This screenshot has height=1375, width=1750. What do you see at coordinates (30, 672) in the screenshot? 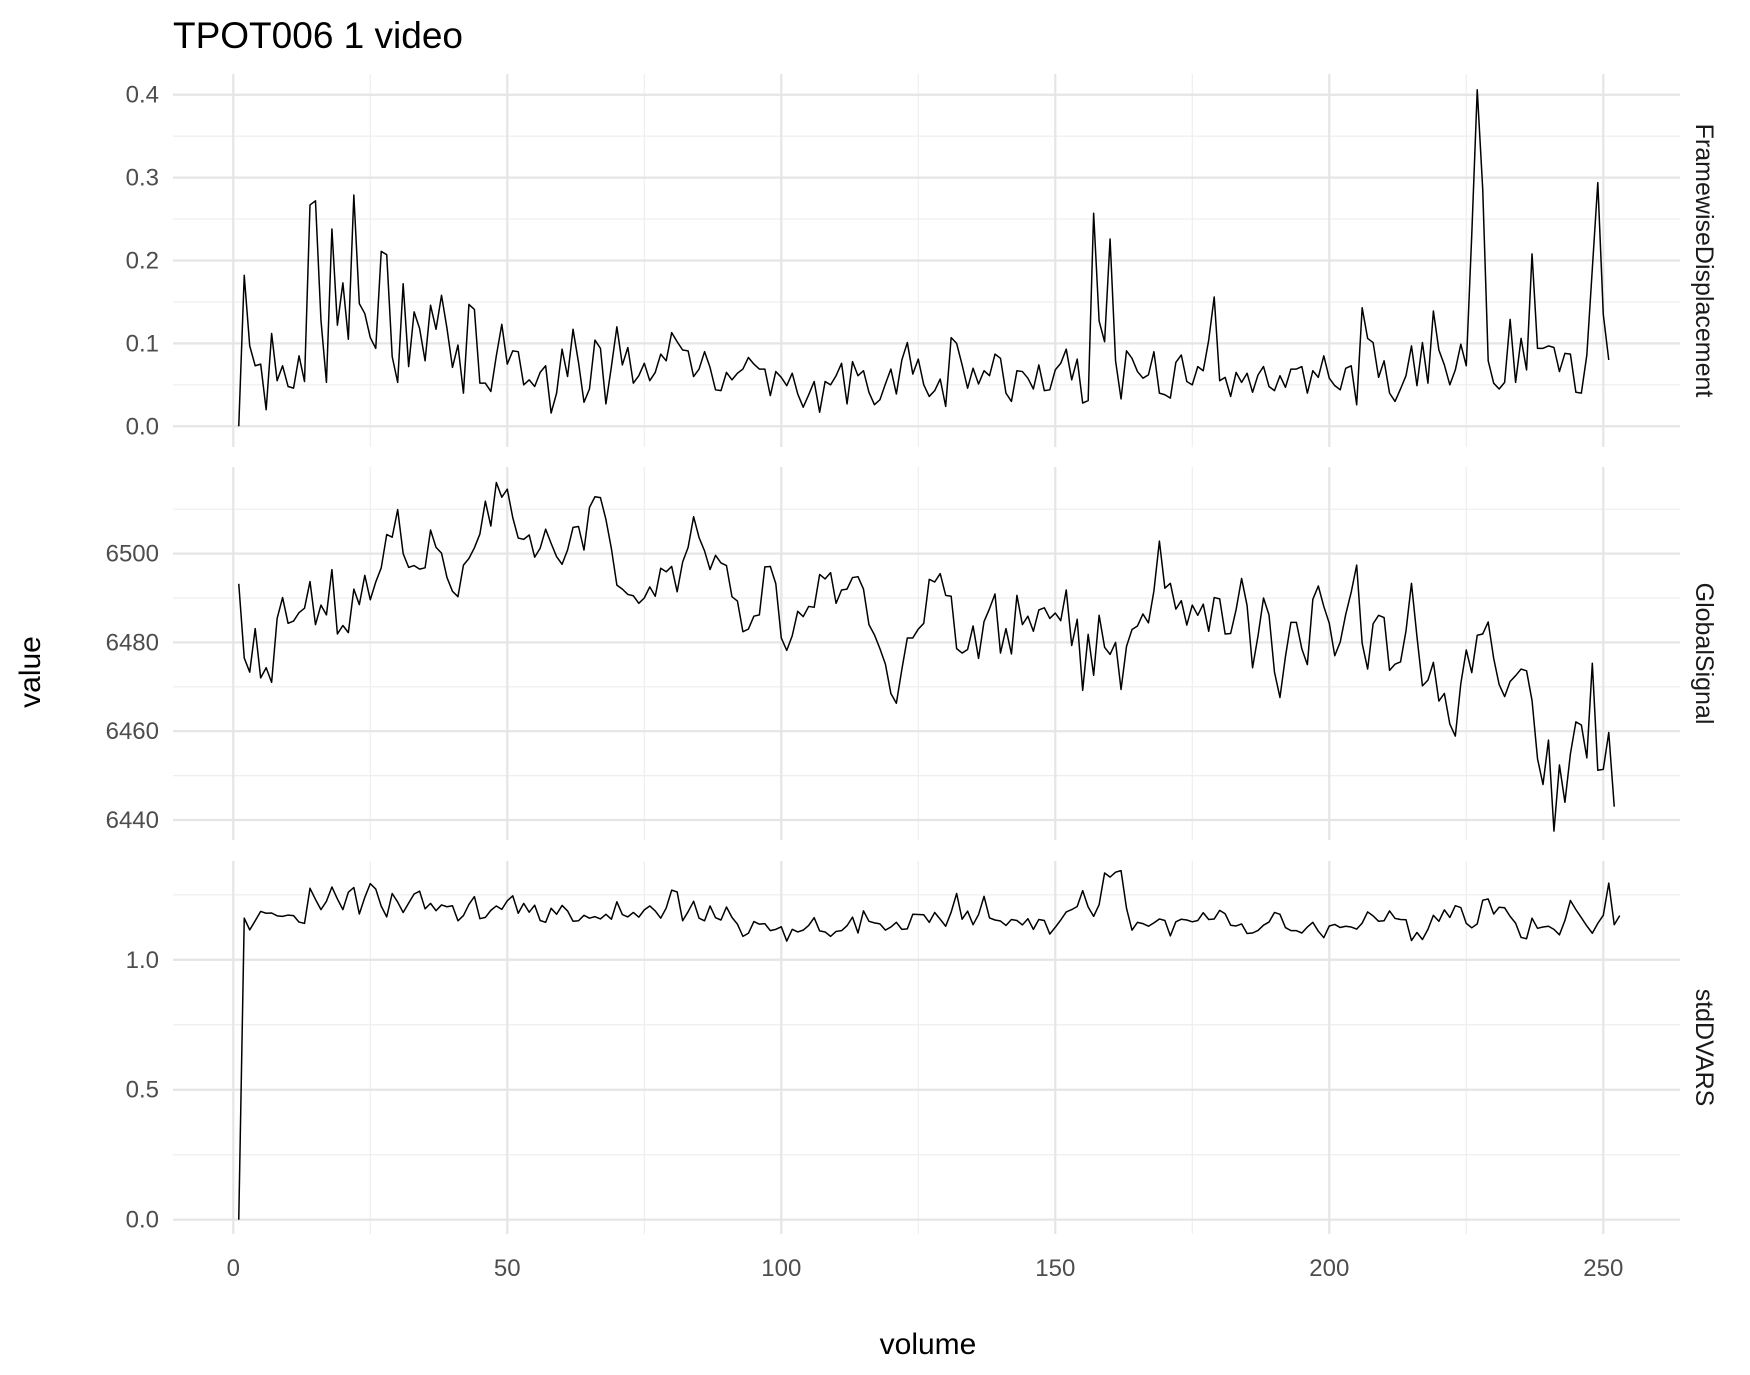
I see `y-axis-title: value` at bounding box center [30, 672].